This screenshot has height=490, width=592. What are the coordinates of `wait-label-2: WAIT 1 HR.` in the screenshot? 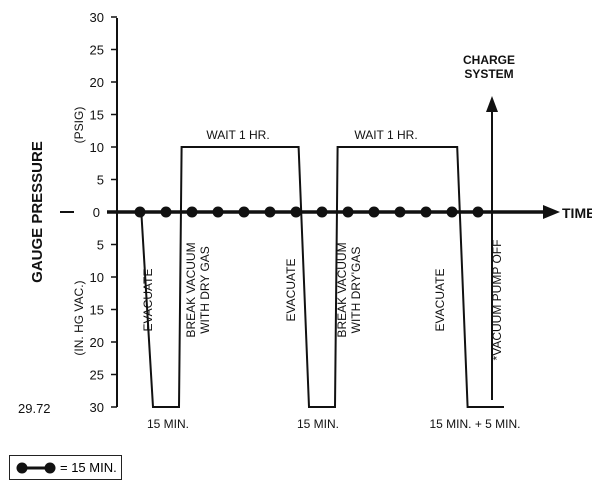 It's located at (385, 135).